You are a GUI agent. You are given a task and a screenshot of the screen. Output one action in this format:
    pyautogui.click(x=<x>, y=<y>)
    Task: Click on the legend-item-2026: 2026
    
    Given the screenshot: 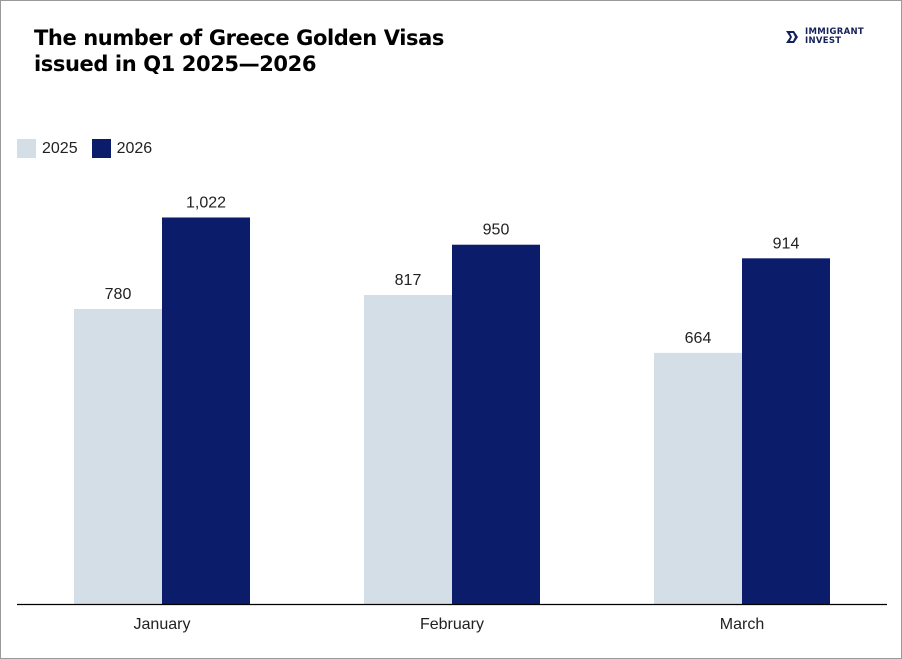 What is the action you would take?
    pyautogui.click(x=122, y=148)
    